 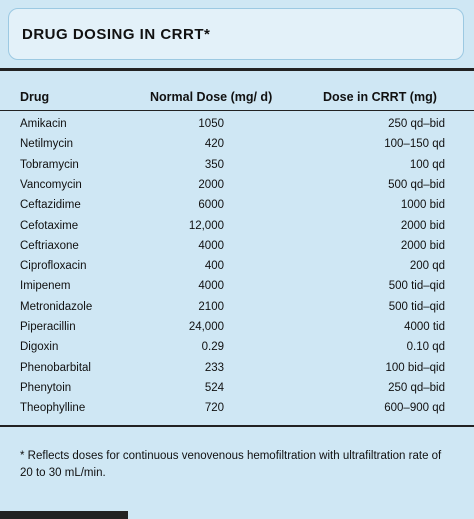 I want to click on drug: Vancomycin, so click(x=51, y=184).